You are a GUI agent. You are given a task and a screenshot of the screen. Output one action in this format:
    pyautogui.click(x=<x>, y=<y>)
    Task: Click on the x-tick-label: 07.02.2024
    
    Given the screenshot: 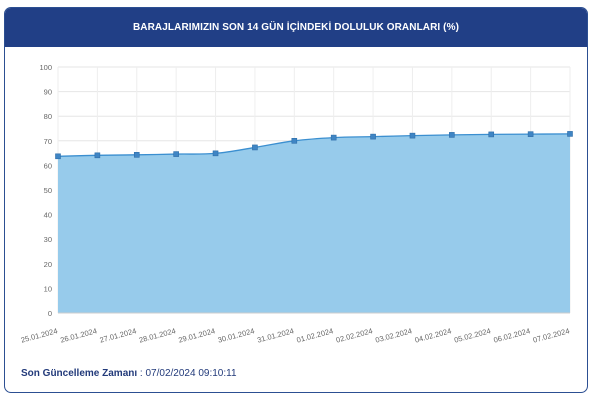 What is the action you would take?
    pyautogui.click(x=551, y=335)
    